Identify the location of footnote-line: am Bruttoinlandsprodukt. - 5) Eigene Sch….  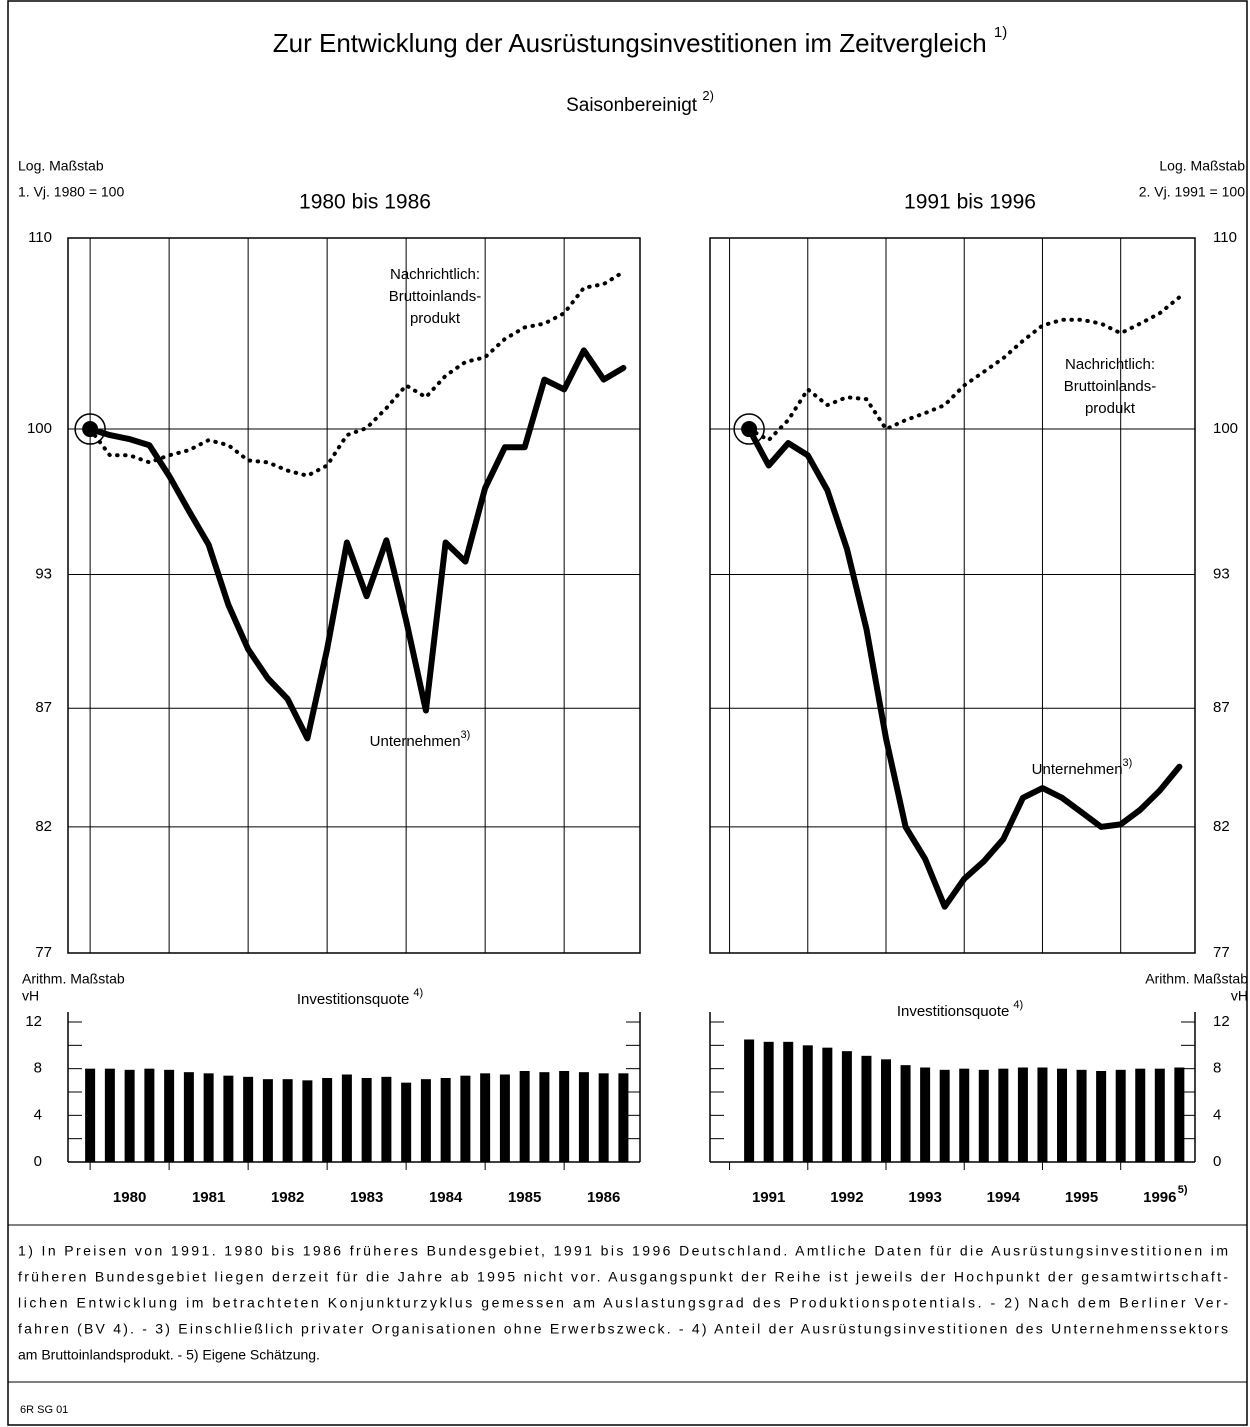
(169, 1355).